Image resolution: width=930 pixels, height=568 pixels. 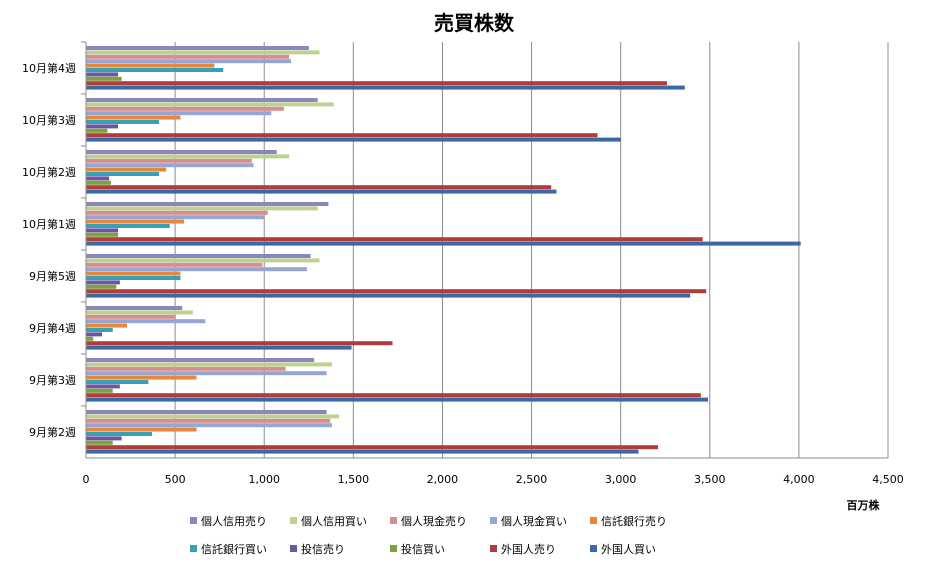 I want to click on x-axis-unit-label: 百万株, so click(x=864, y=505).